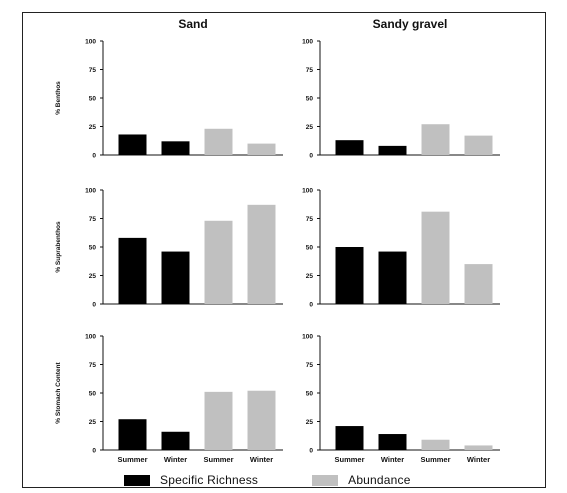 The height and width of the screenshot is (493, 567). Describe the element at coordinates (218, 459) in the screenshot. I see `chart-5-xtick-label-3: Summer` at that location.